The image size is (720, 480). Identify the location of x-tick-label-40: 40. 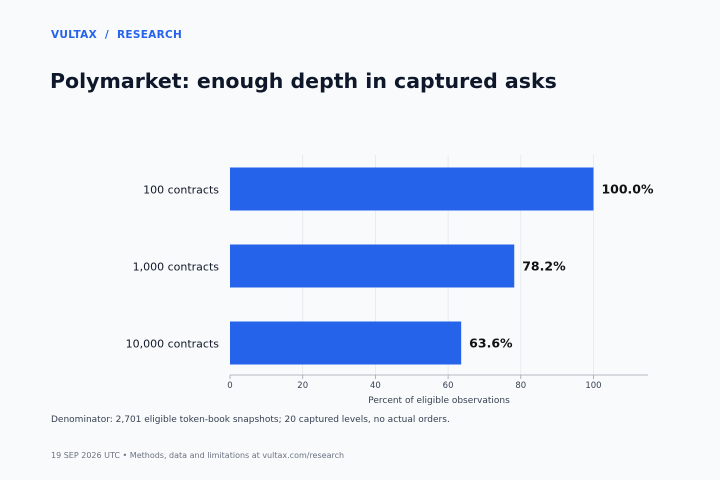
(375, 386).